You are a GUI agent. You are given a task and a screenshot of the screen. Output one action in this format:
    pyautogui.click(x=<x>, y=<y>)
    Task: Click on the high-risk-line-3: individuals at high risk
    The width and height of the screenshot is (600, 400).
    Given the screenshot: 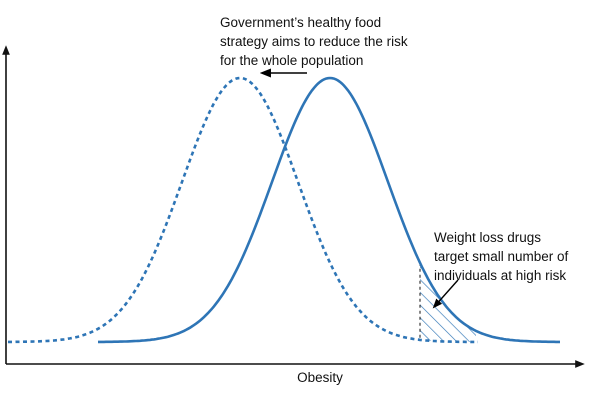 What is the action you would take?
    pyautogui.click(x=500, y=275)
    